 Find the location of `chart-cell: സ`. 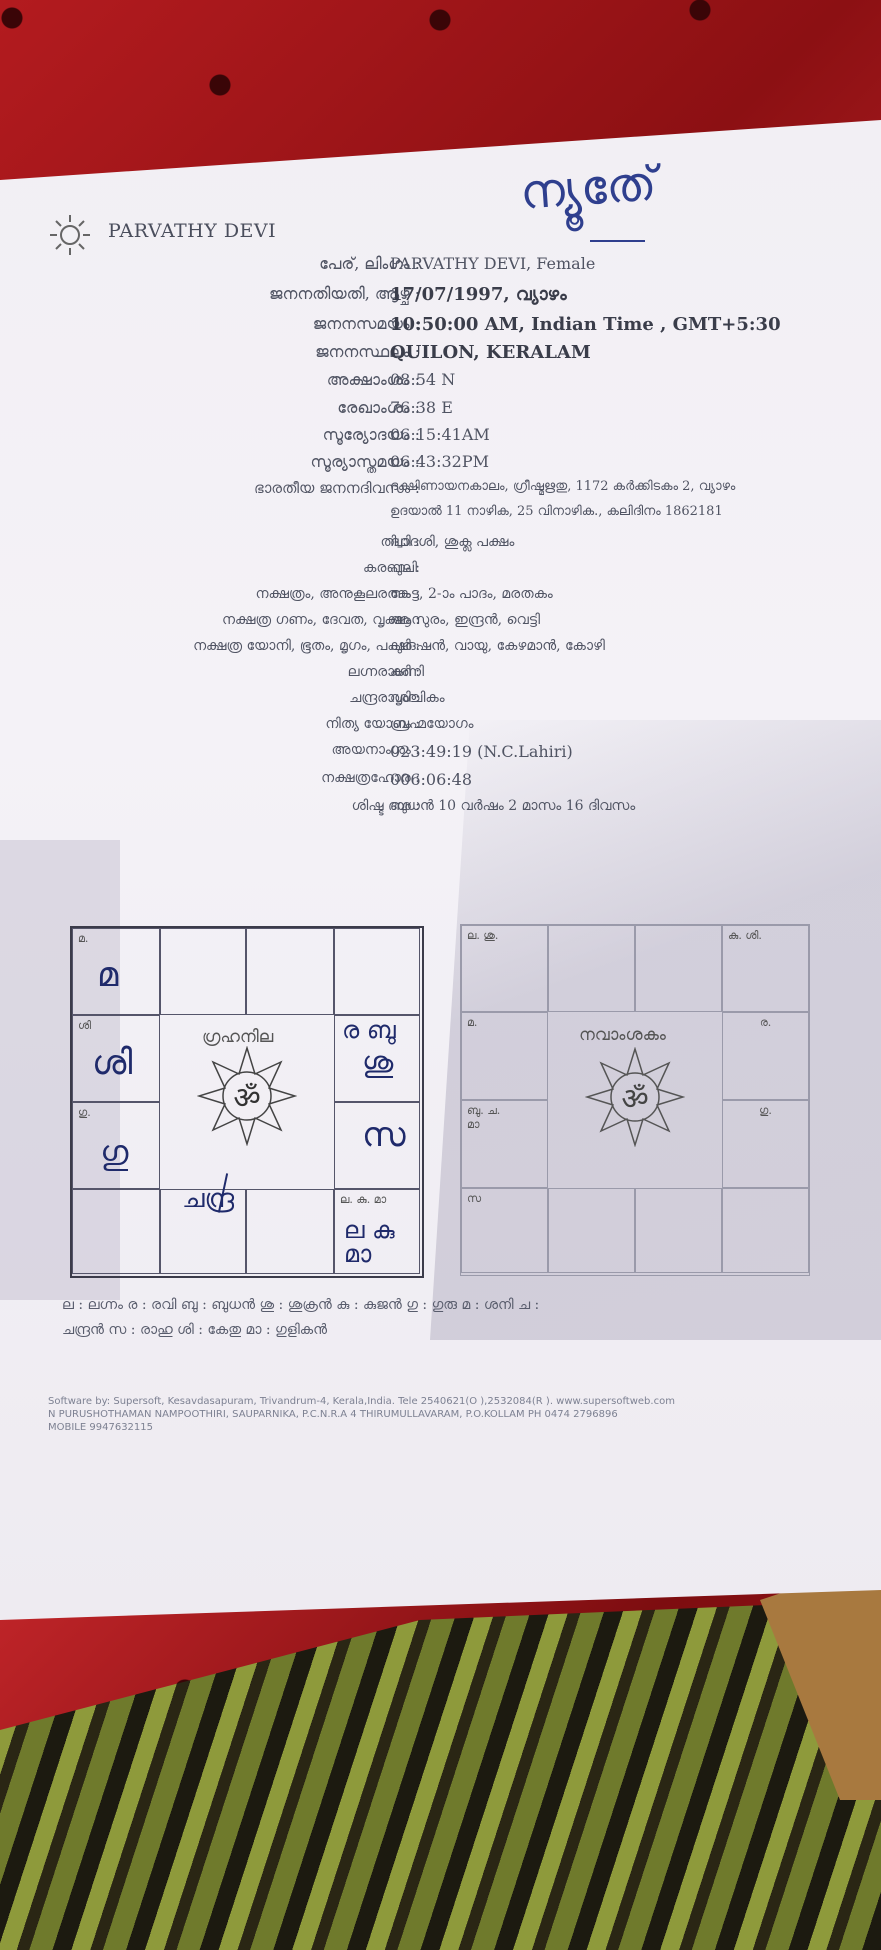

chart-cell: സ is located at coordinates (504, 1230).